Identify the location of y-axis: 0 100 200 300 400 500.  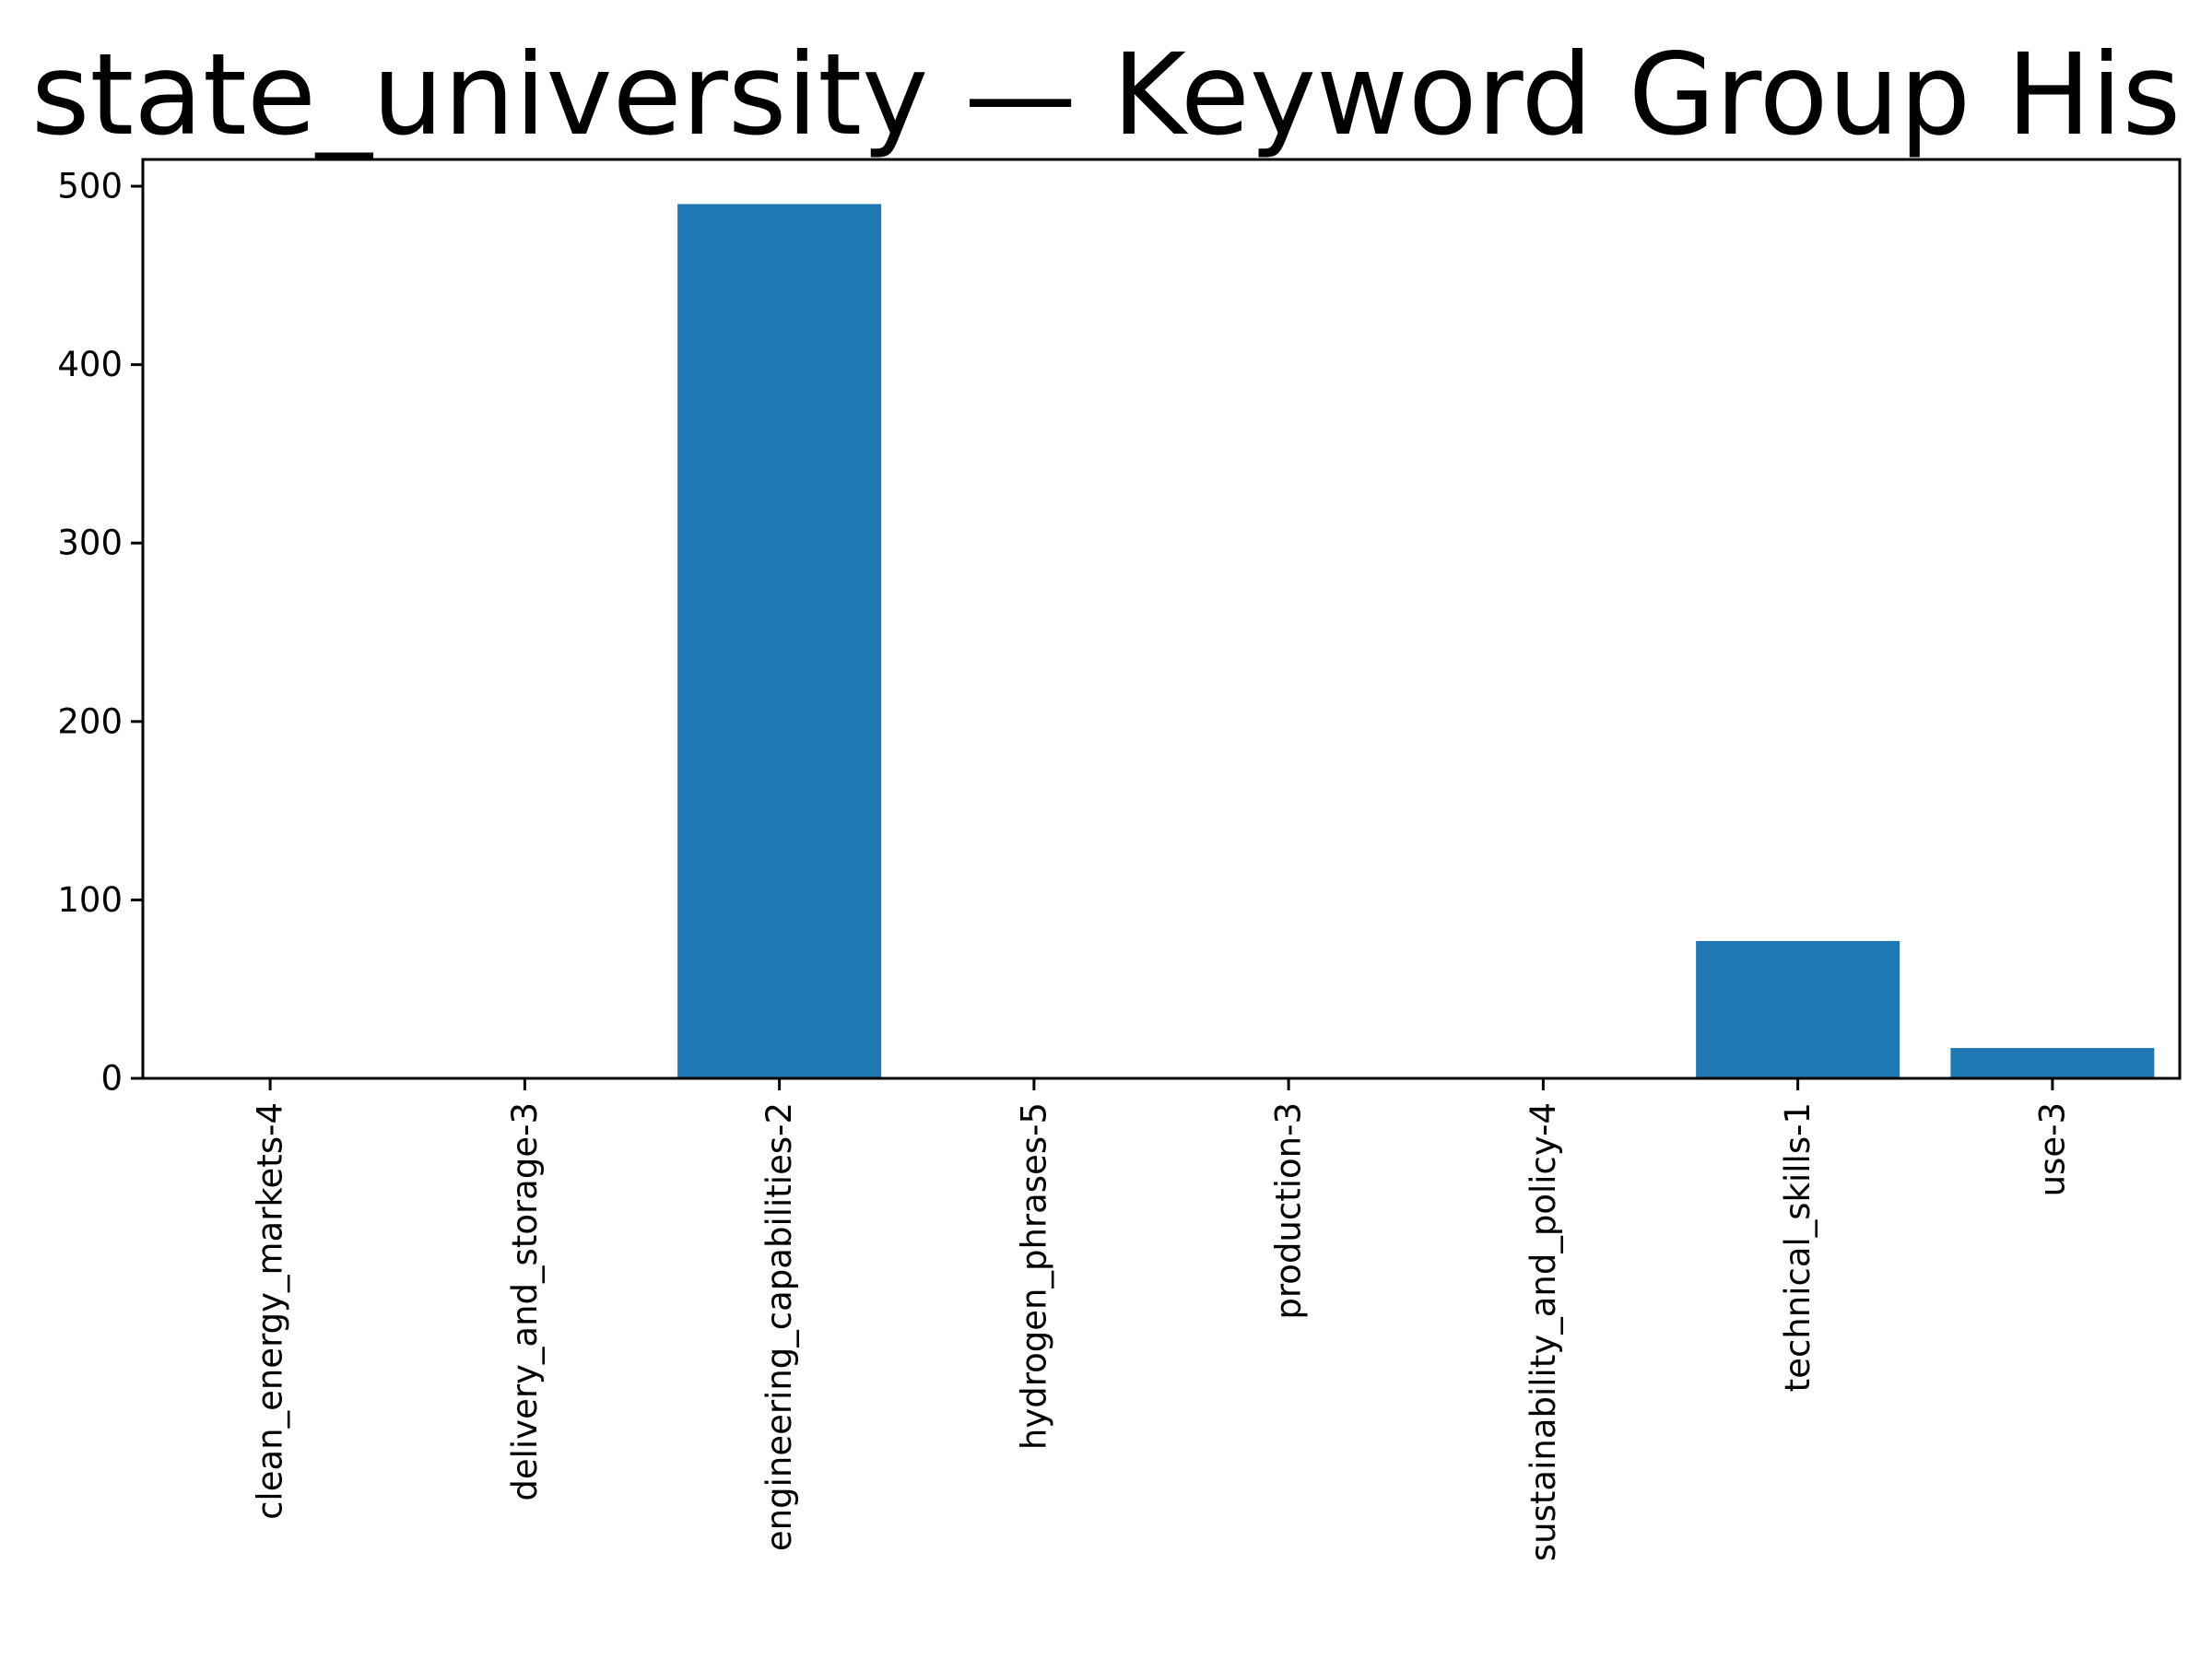
(100, 633).